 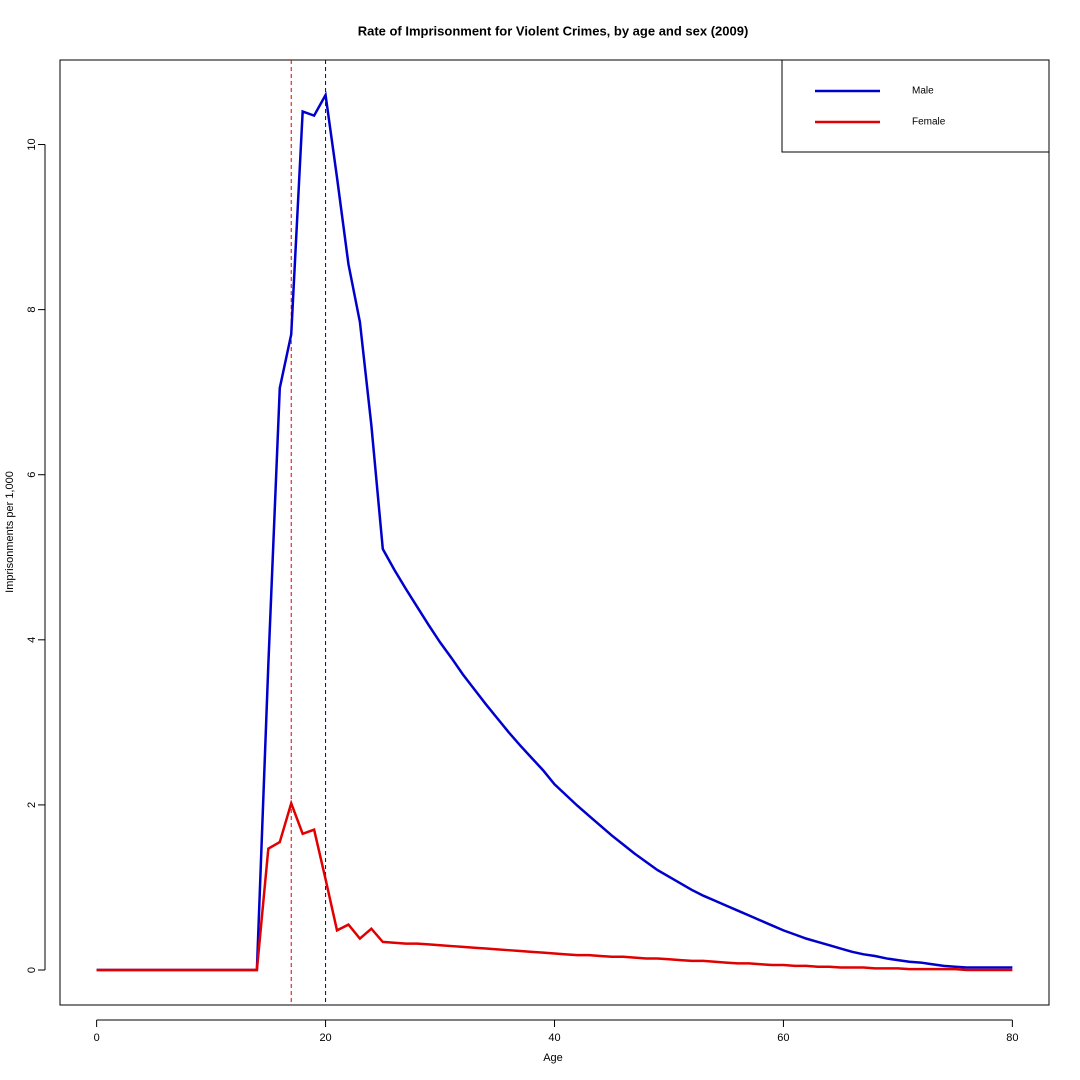 I want to click on y-tick-label: 0, so click(x=32, y=970).